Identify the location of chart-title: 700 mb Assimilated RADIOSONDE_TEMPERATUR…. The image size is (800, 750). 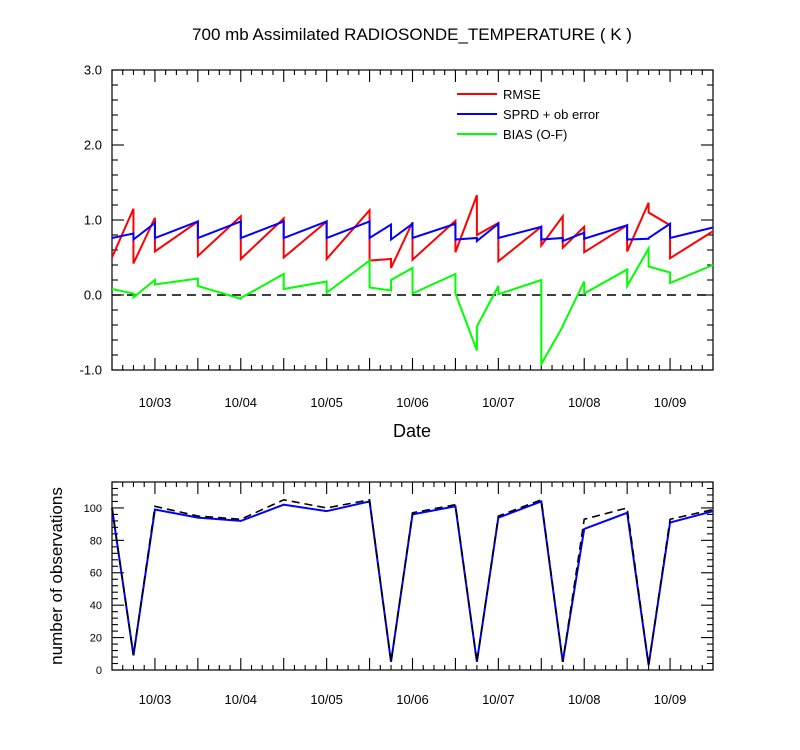
(412, 34).